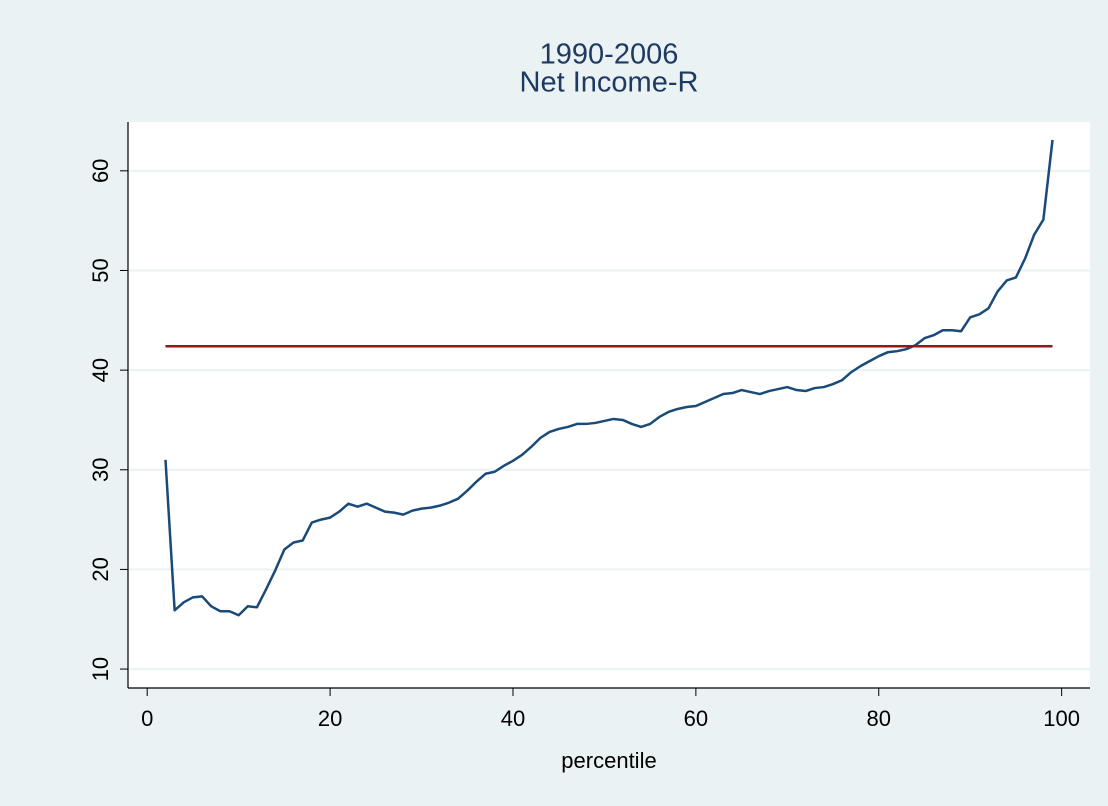  What do you see at coordinates (1061, 718) in the screenshot?
I see `x-tick-label: 100` at bounding box center [1061, 718].